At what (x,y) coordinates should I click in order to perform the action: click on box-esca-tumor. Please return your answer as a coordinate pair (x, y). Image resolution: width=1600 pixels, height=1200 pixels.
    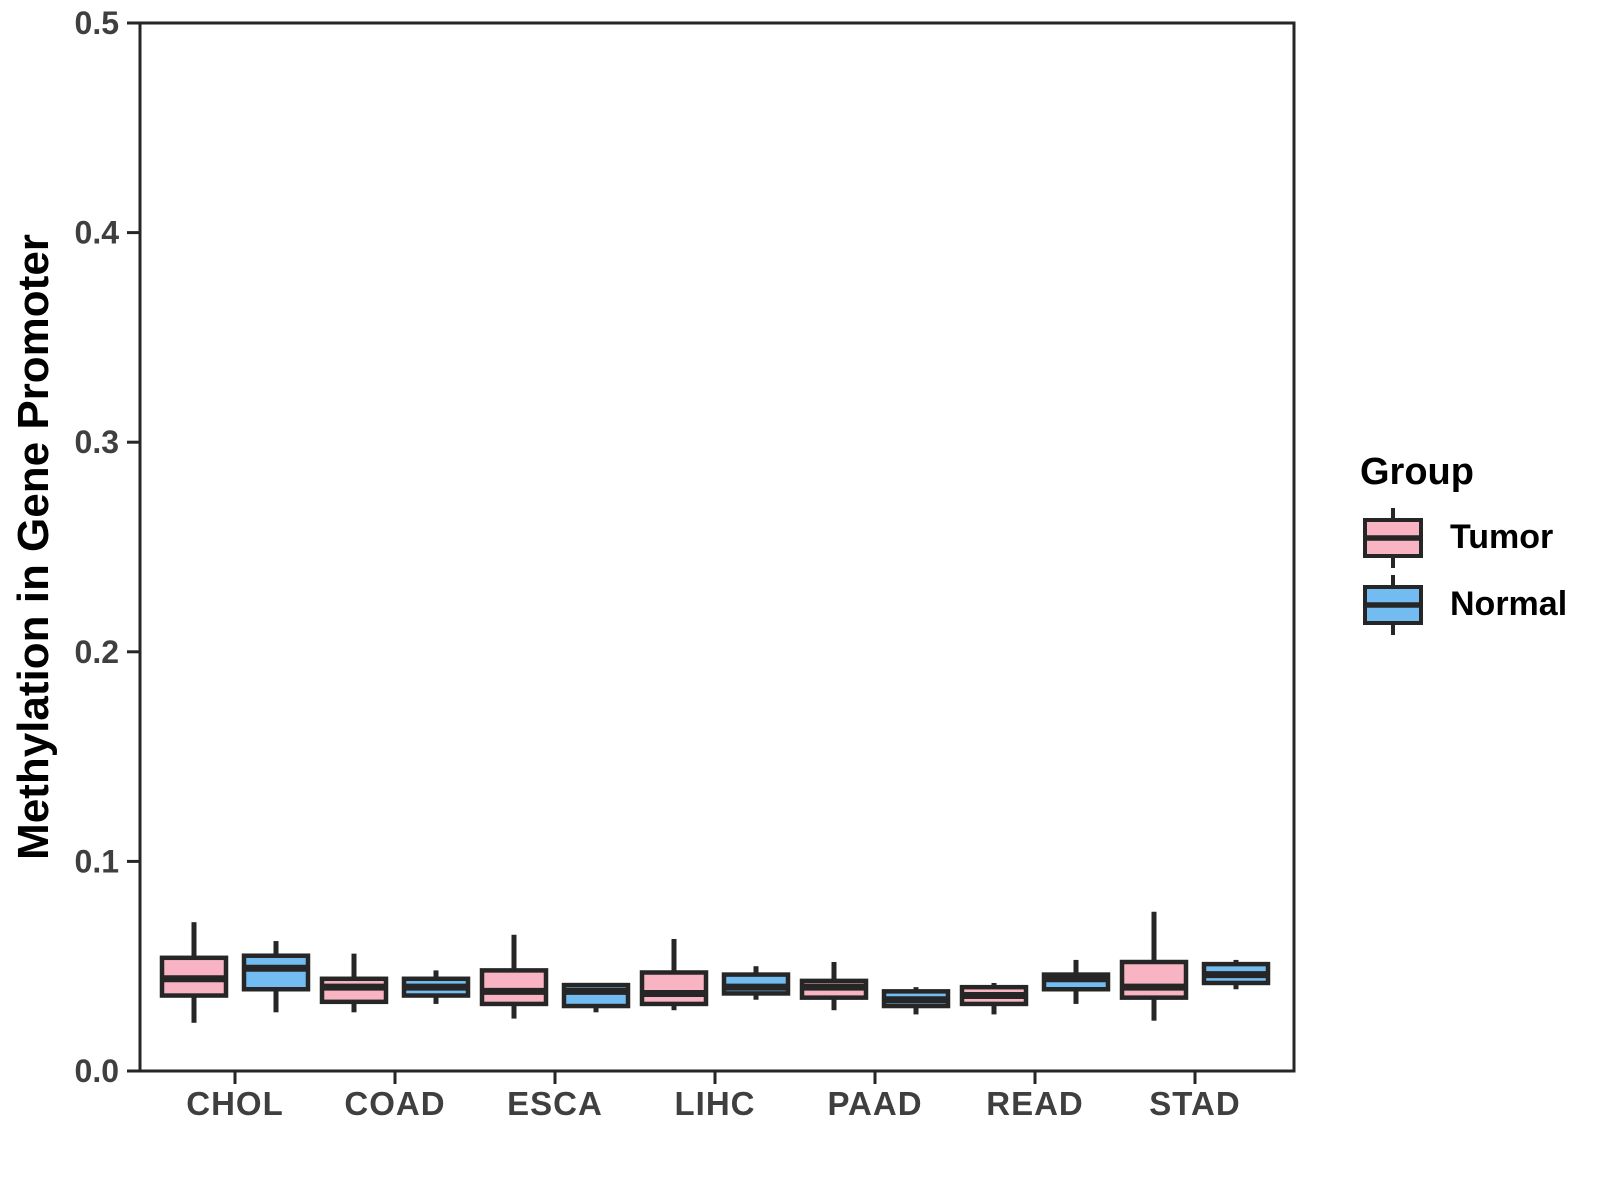
    Looking at the image, I should click on (514, 987).